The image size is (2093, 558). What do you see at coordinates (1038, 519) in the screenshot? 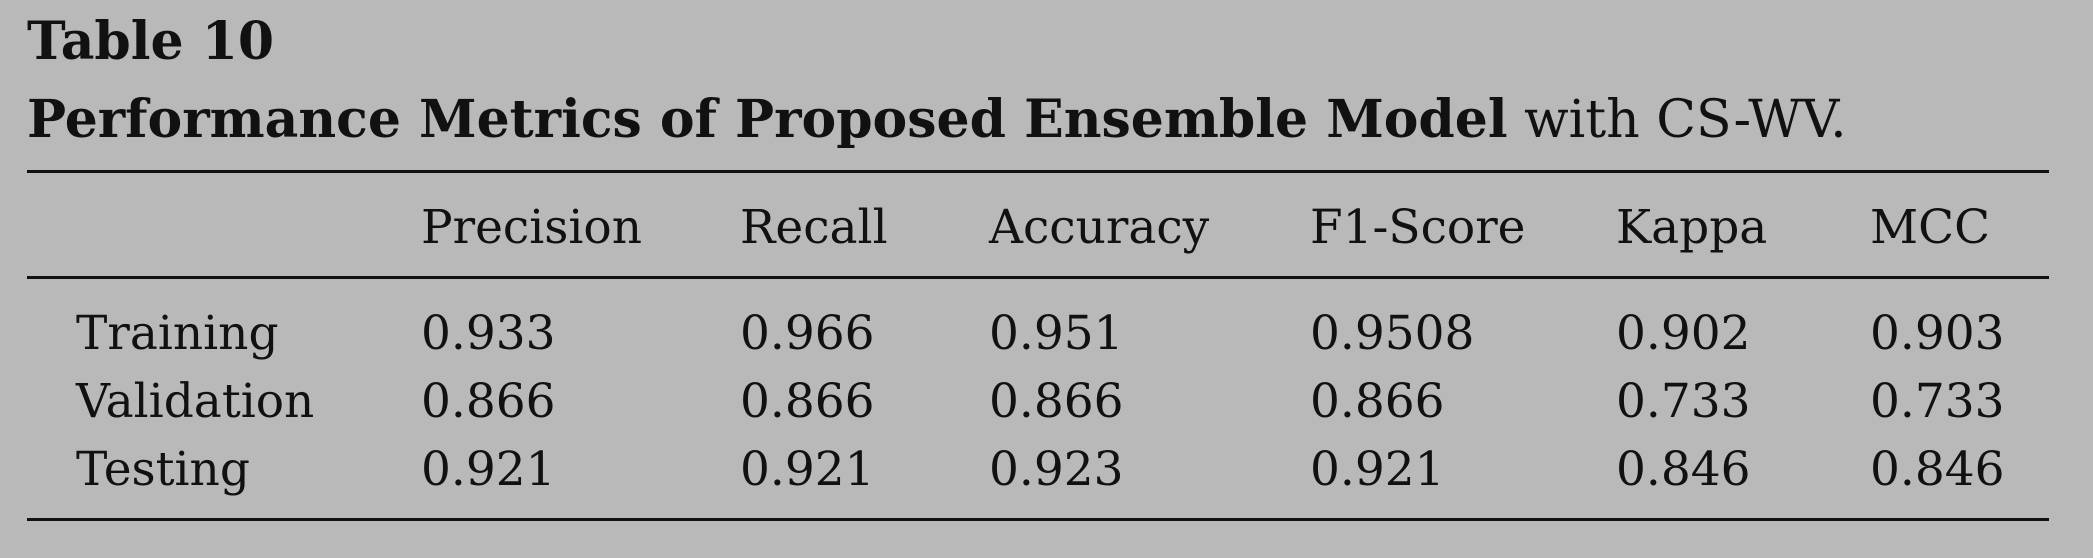
I see `bottom-rule` at bounding box center [1038, 519].